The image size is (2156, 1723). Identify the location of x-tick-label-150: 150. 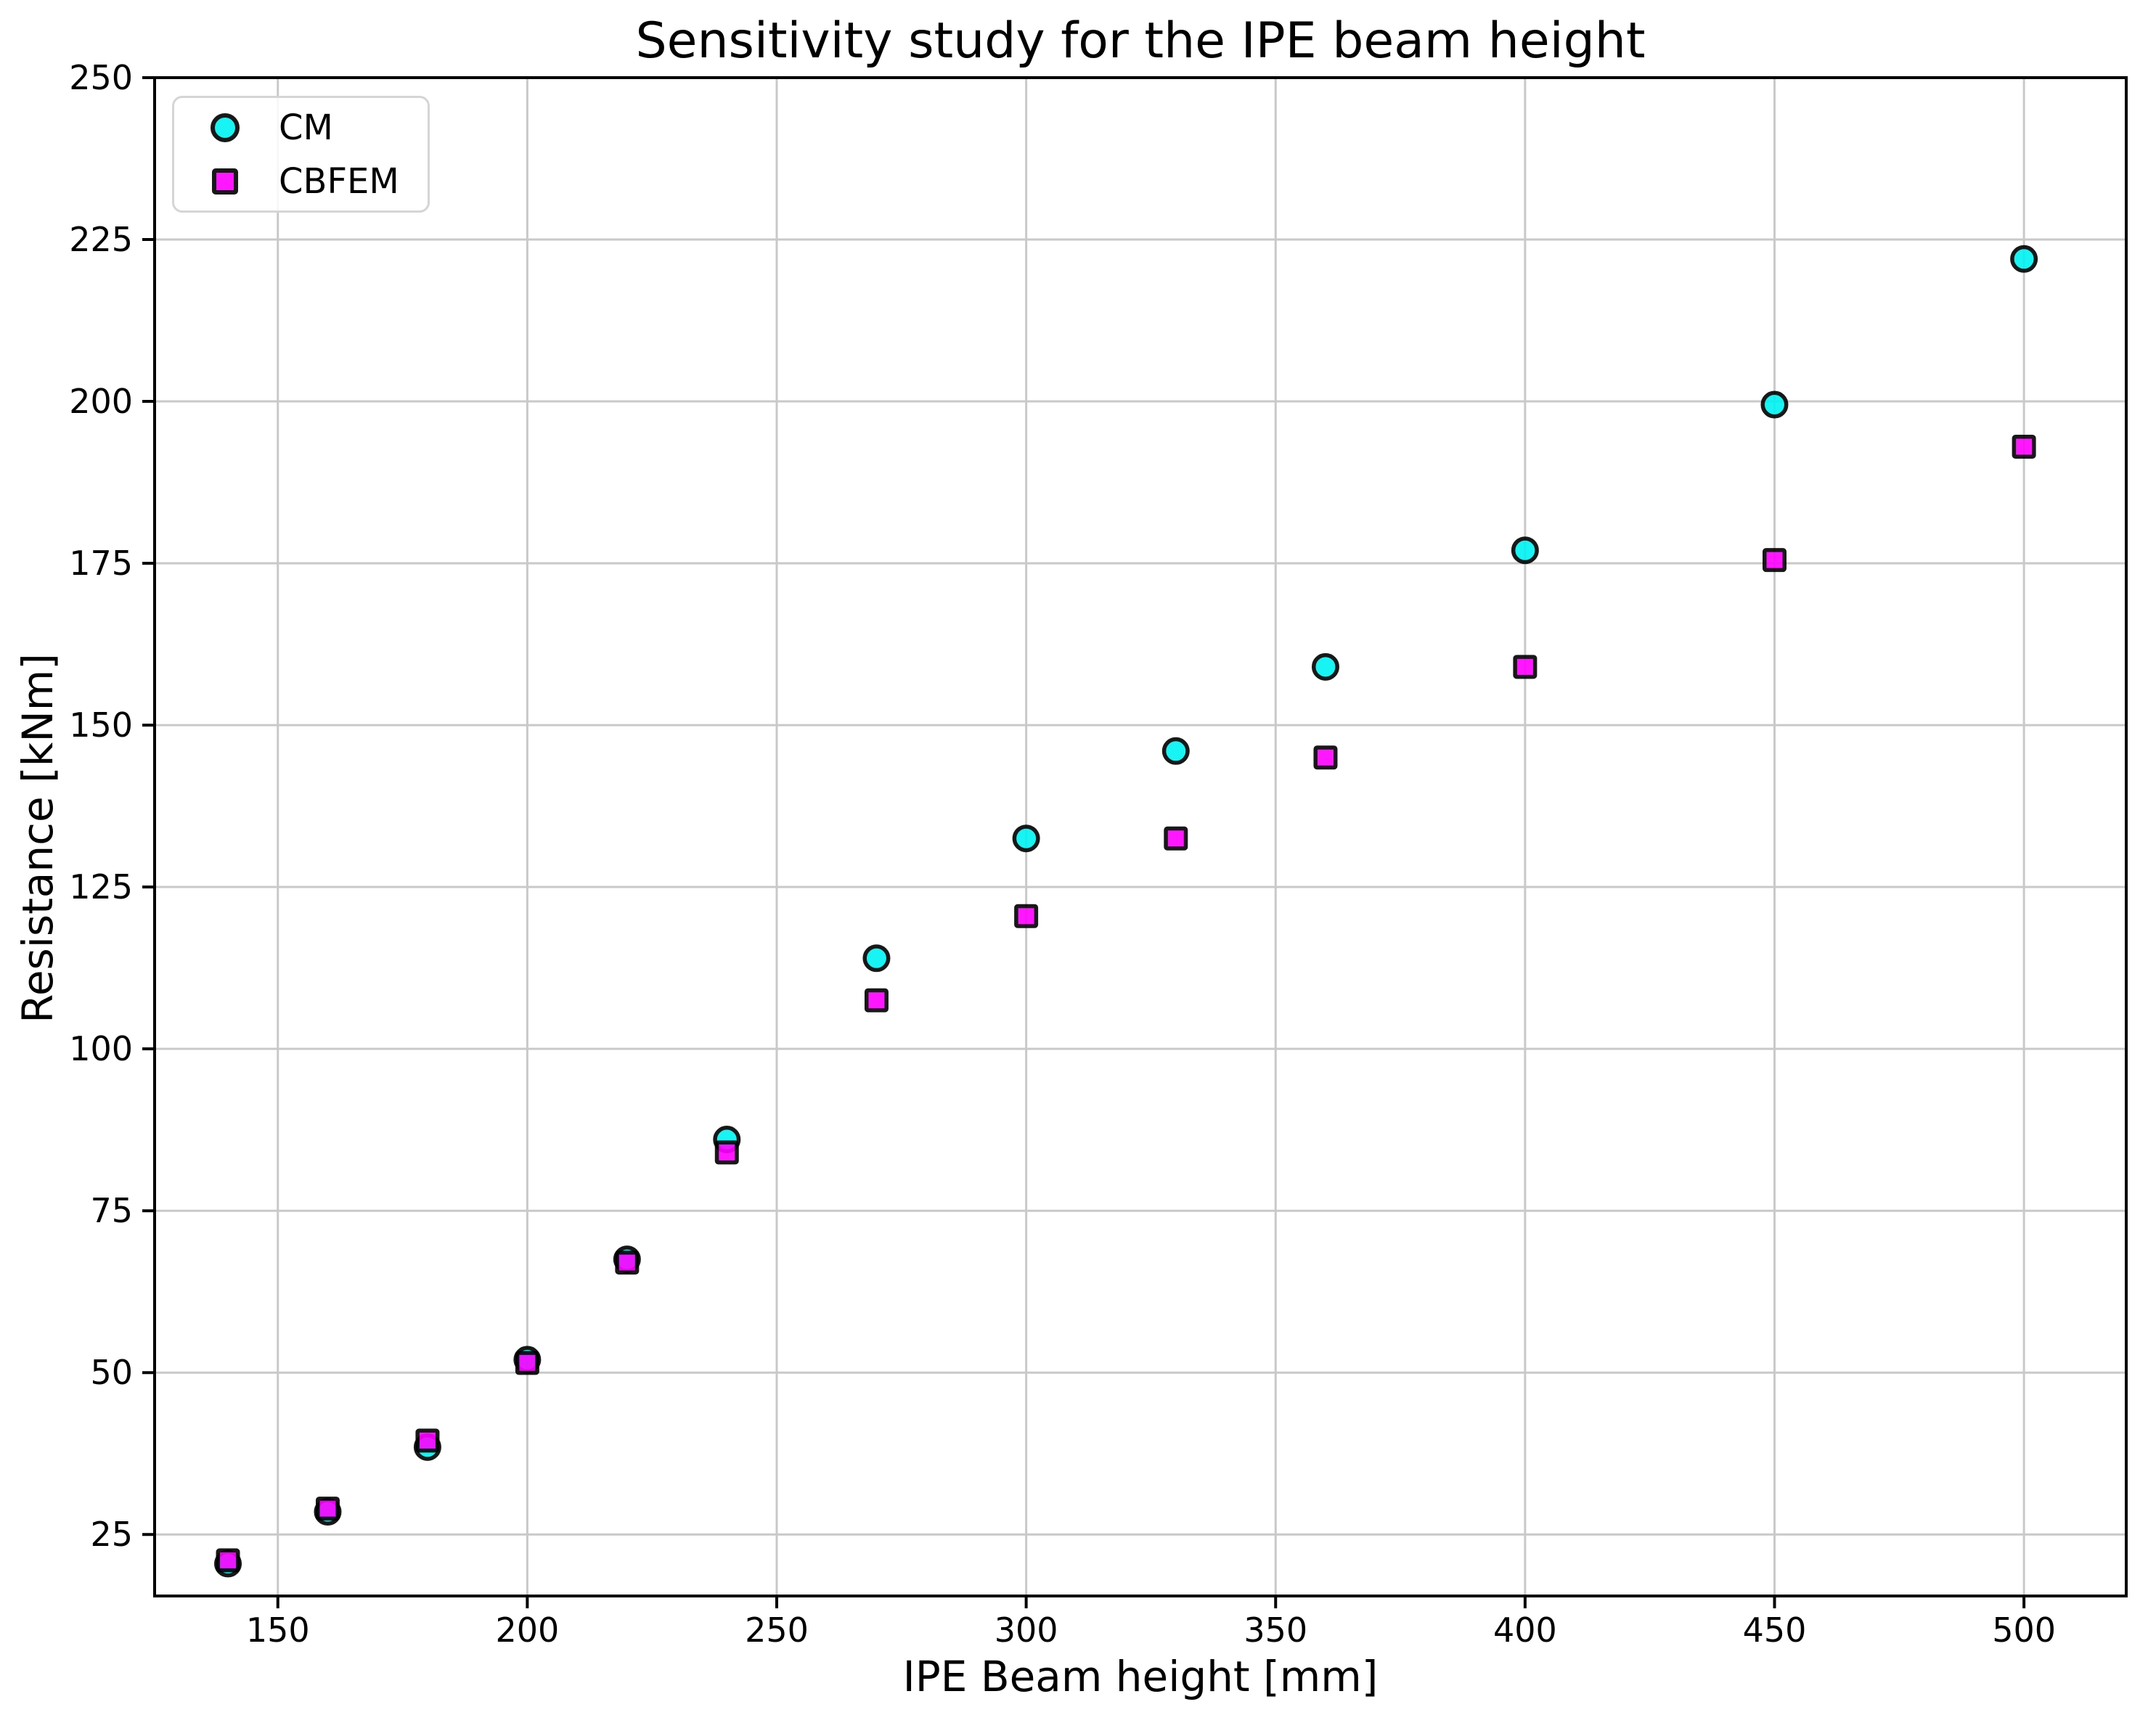
(278, 1630).